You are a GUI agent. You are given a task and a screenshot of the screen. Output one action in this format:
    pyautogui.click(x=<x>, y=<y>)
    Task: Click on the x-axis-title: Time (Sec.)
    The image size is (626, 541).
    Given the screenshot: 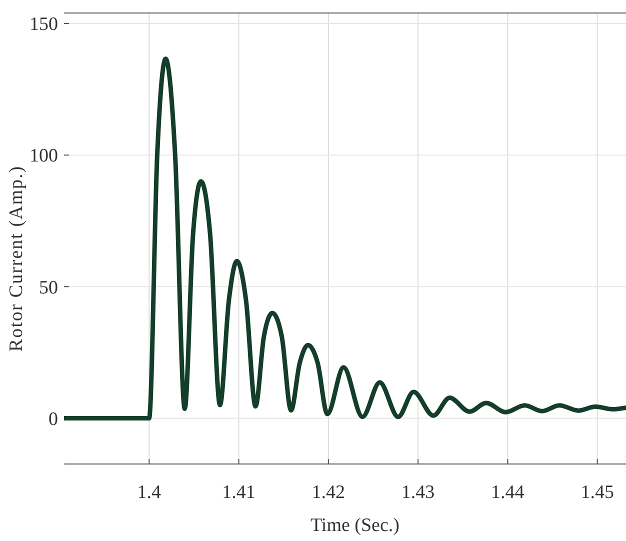 What is the action you would take?
    pyautogui.click(x=355, y=525)
    